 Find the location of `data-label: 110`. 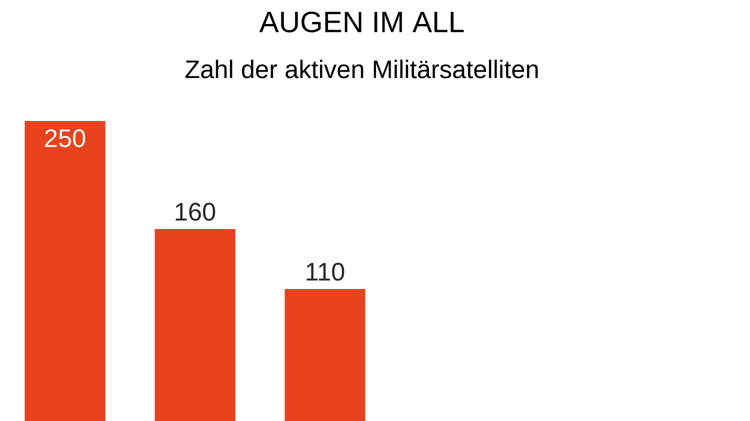

data-label: 110 is located at coordinates (325, 271).